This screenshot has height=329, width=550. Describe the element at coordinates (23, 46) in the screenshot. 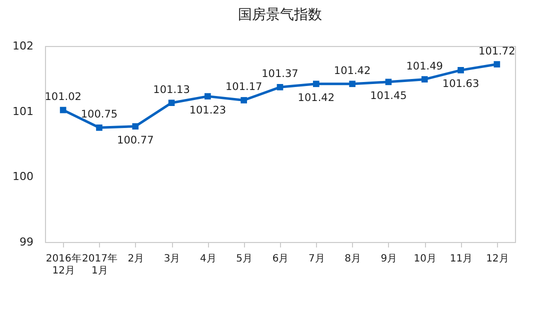

I see `y-tick-label: 102` at that location.